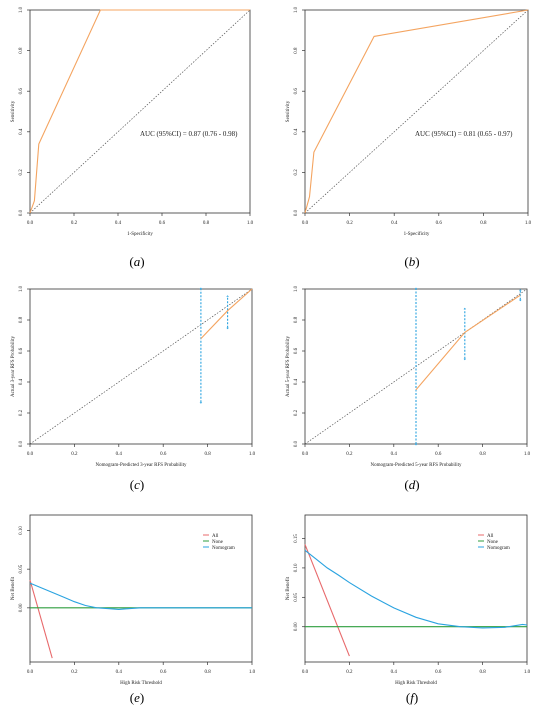  I want to click on y-axis-label: Sensitivity, so click(13, 111).